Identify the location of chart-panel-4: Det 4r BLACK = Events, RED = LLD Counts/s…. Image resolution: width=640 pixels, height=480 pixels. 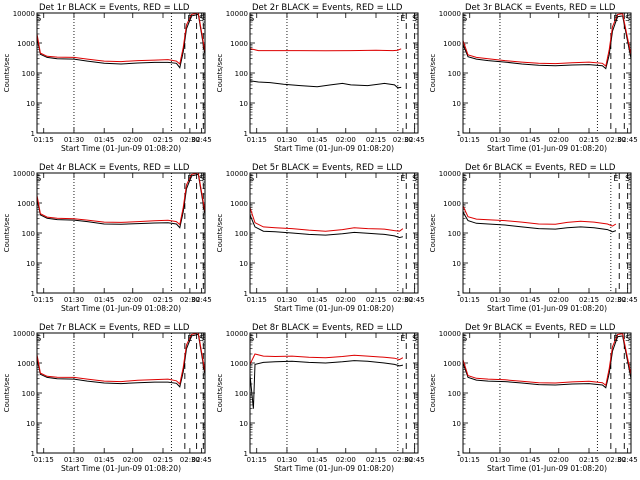
(107, 238).